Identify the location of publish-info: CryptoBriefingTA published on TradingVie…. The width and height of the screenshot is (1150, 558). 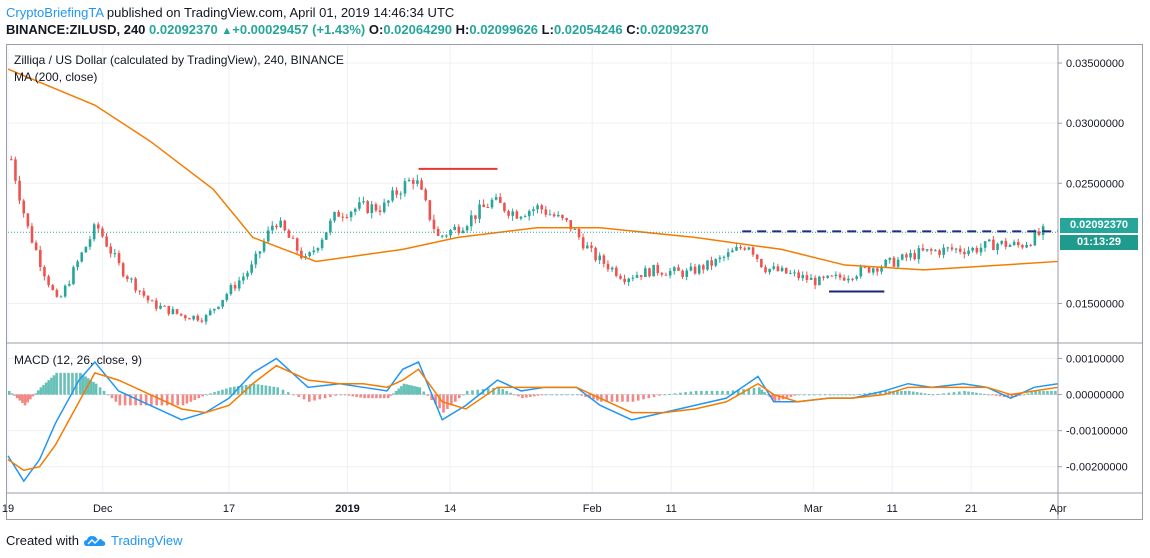
(230, 12).